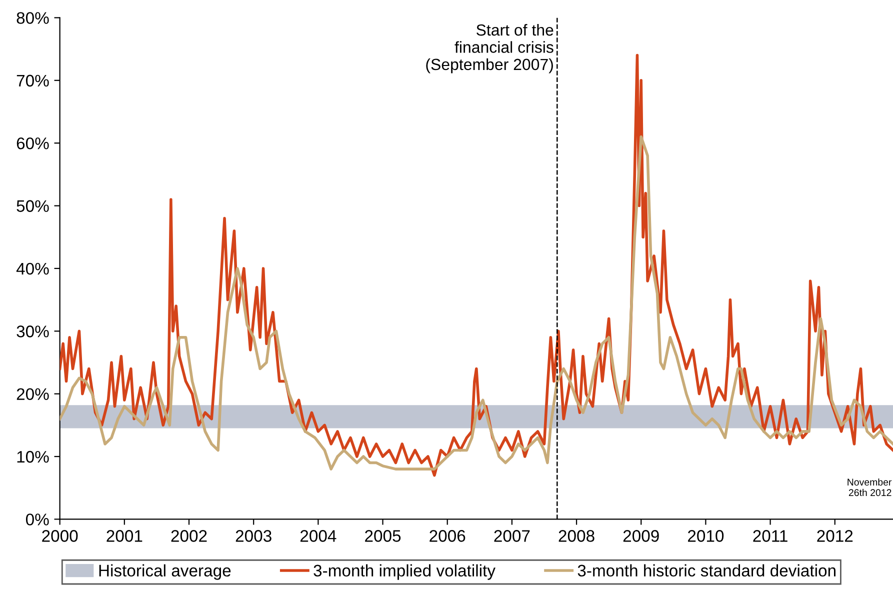 This screenshot has width=893, height=590. I want to click on y-tick-label: 70%, so click(32, 80).